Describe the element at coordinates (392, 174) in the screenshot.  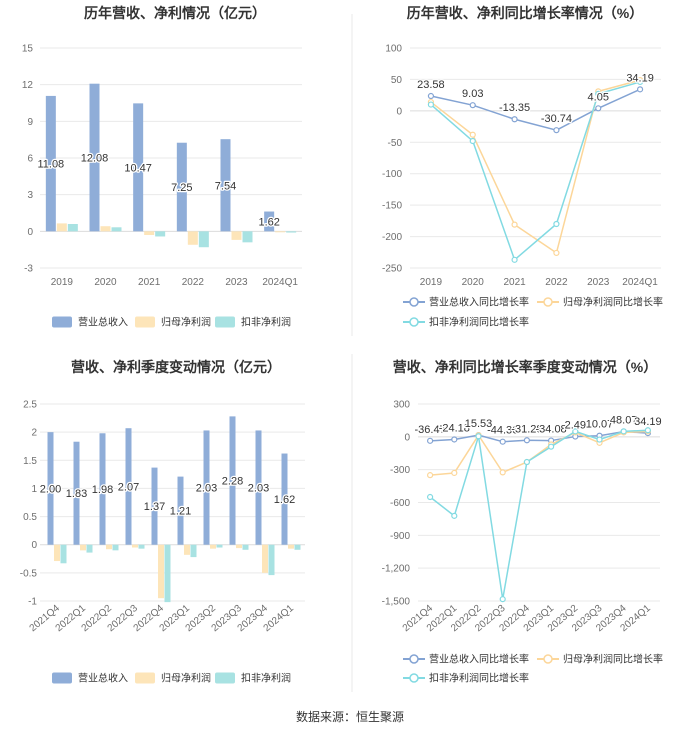
I see `y-tick-label: -100` at that location.